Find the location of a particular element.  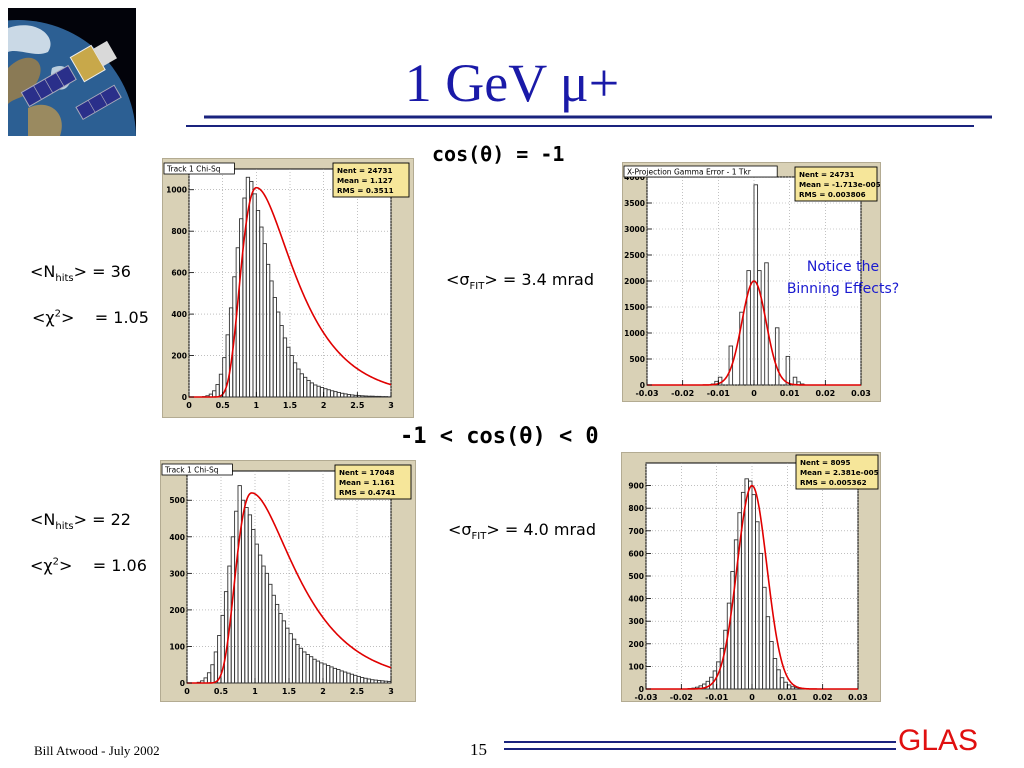

y-tick-label: 3500 is located at coordinates (634, 203).